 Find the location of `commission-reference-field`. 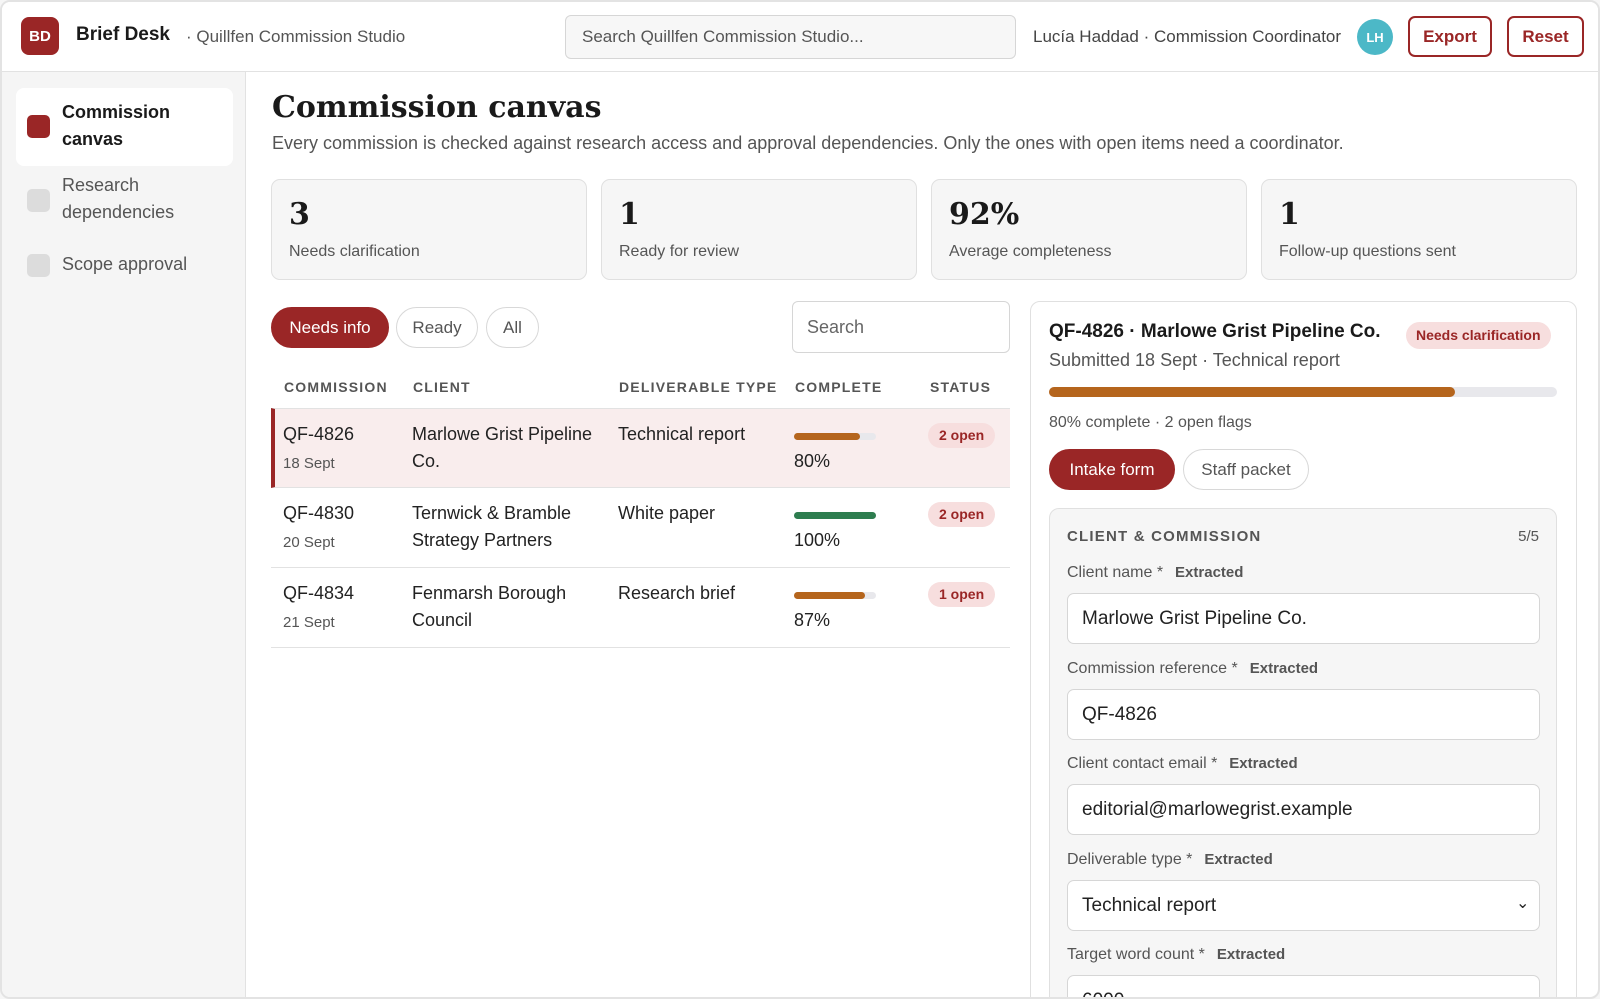

commission-reference-field is located at coordinates (1303, 714).